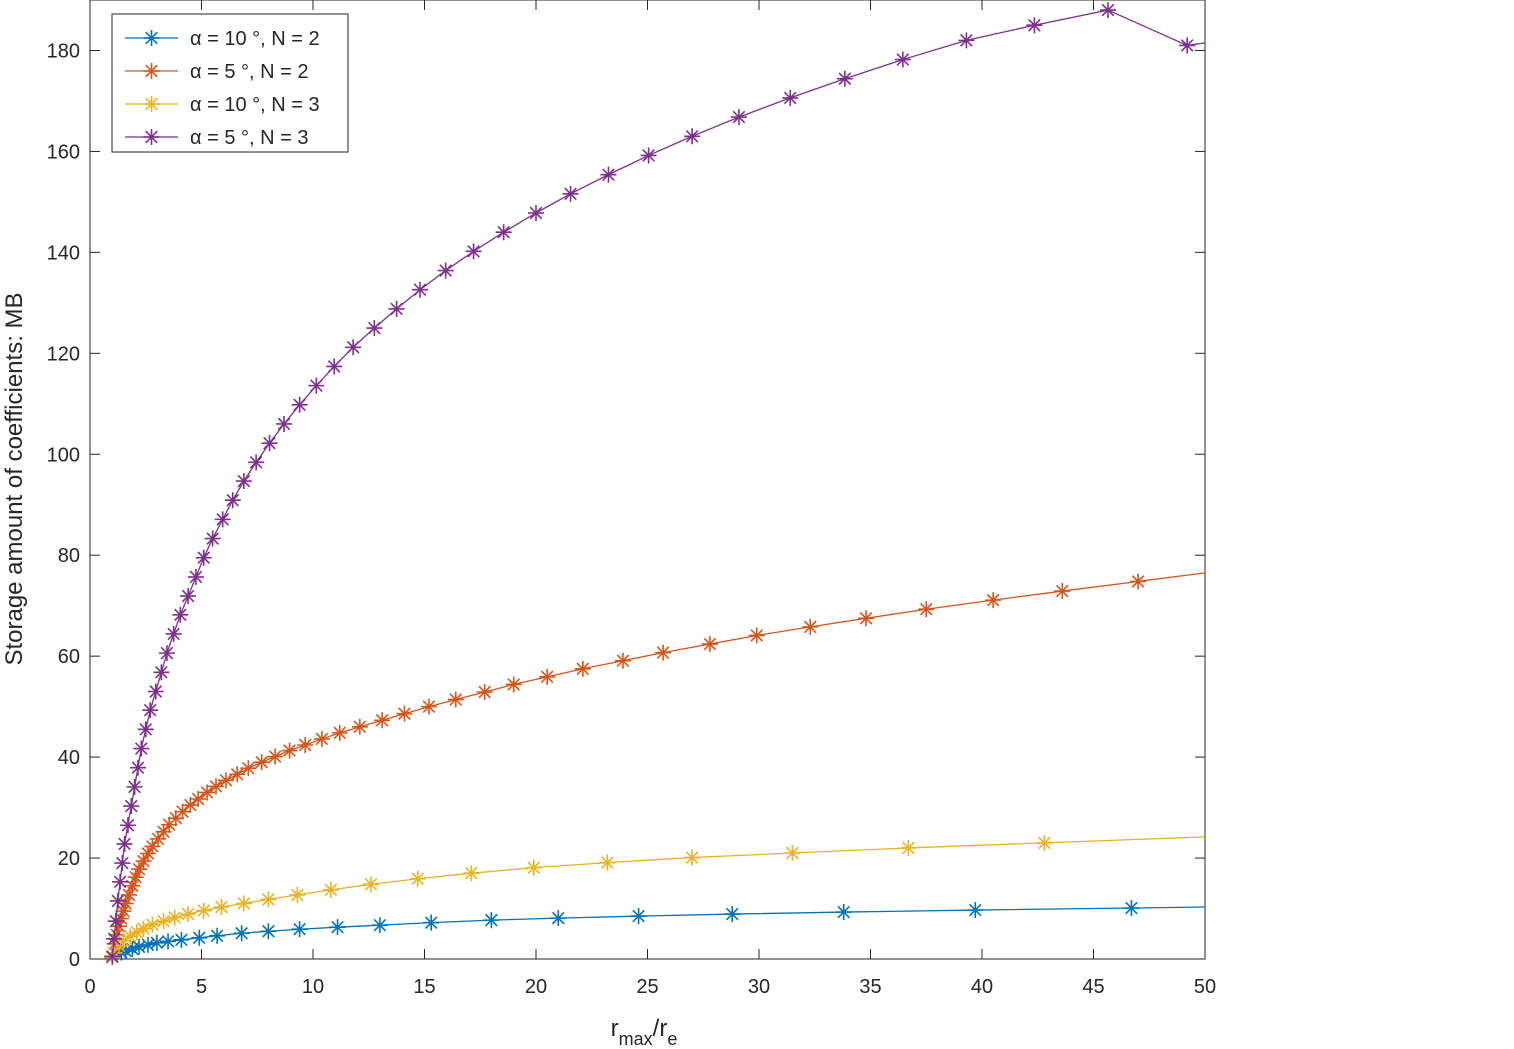  What do you see at coordinates (217, 72) in the screenshot?
I see `legend-item: α = 5 °, N = 2` at bounding box center [217, 72].